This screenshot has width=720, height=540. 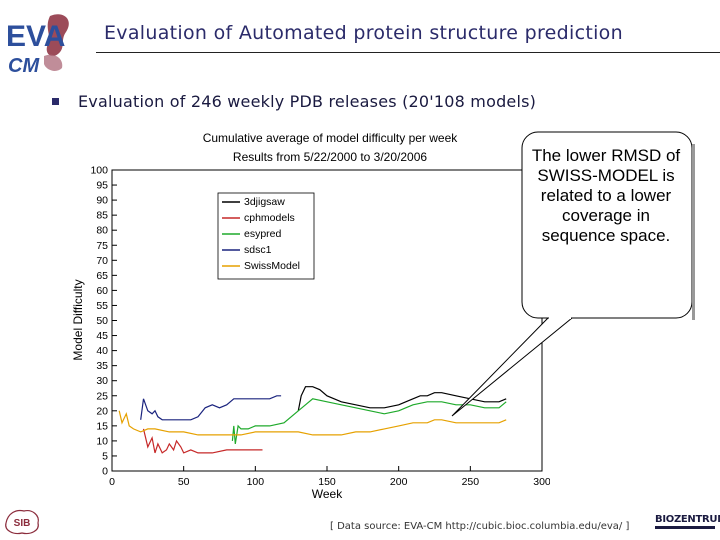 I want to click on y-tick-label: 10, so click(x=102, y=441).